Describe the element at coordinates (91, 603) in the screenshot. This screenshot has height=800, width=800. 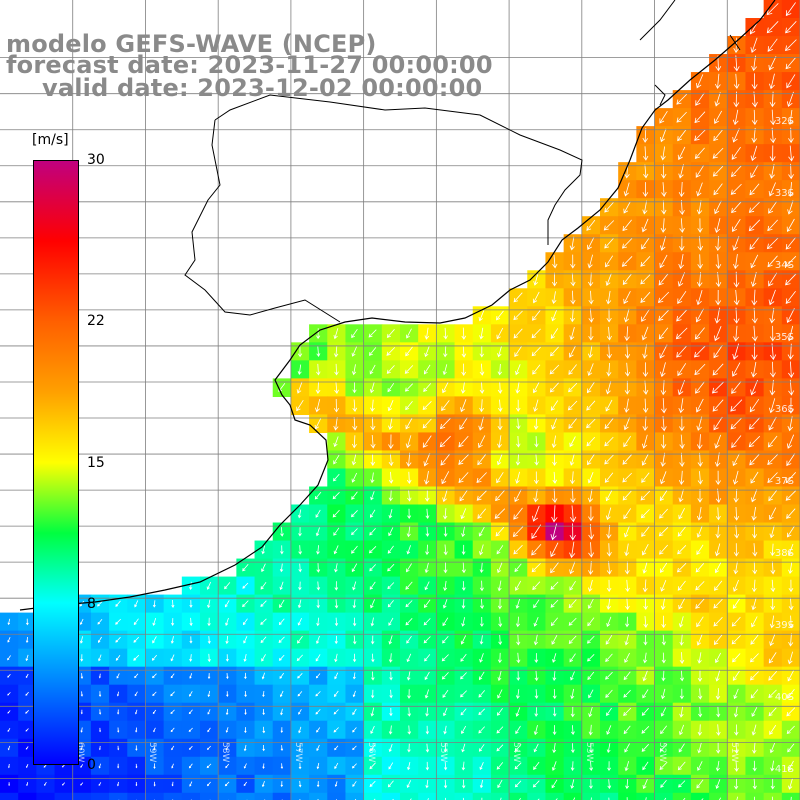
I see `colorbar-tick-8: 8` at that location.